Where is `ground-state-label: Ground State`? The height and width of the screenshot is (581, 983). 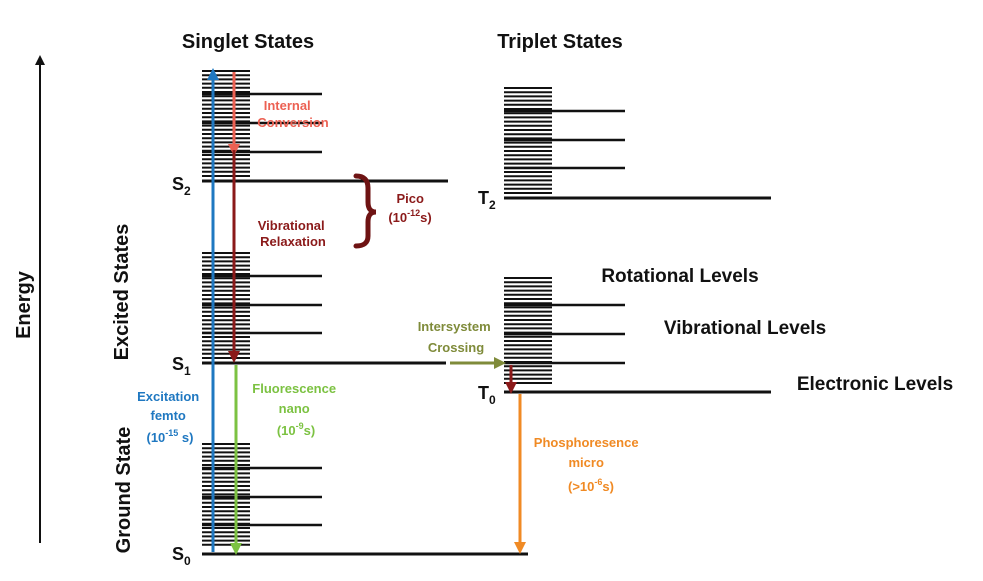
ground-state-label: Ground State is located at coordinates (124, 490).